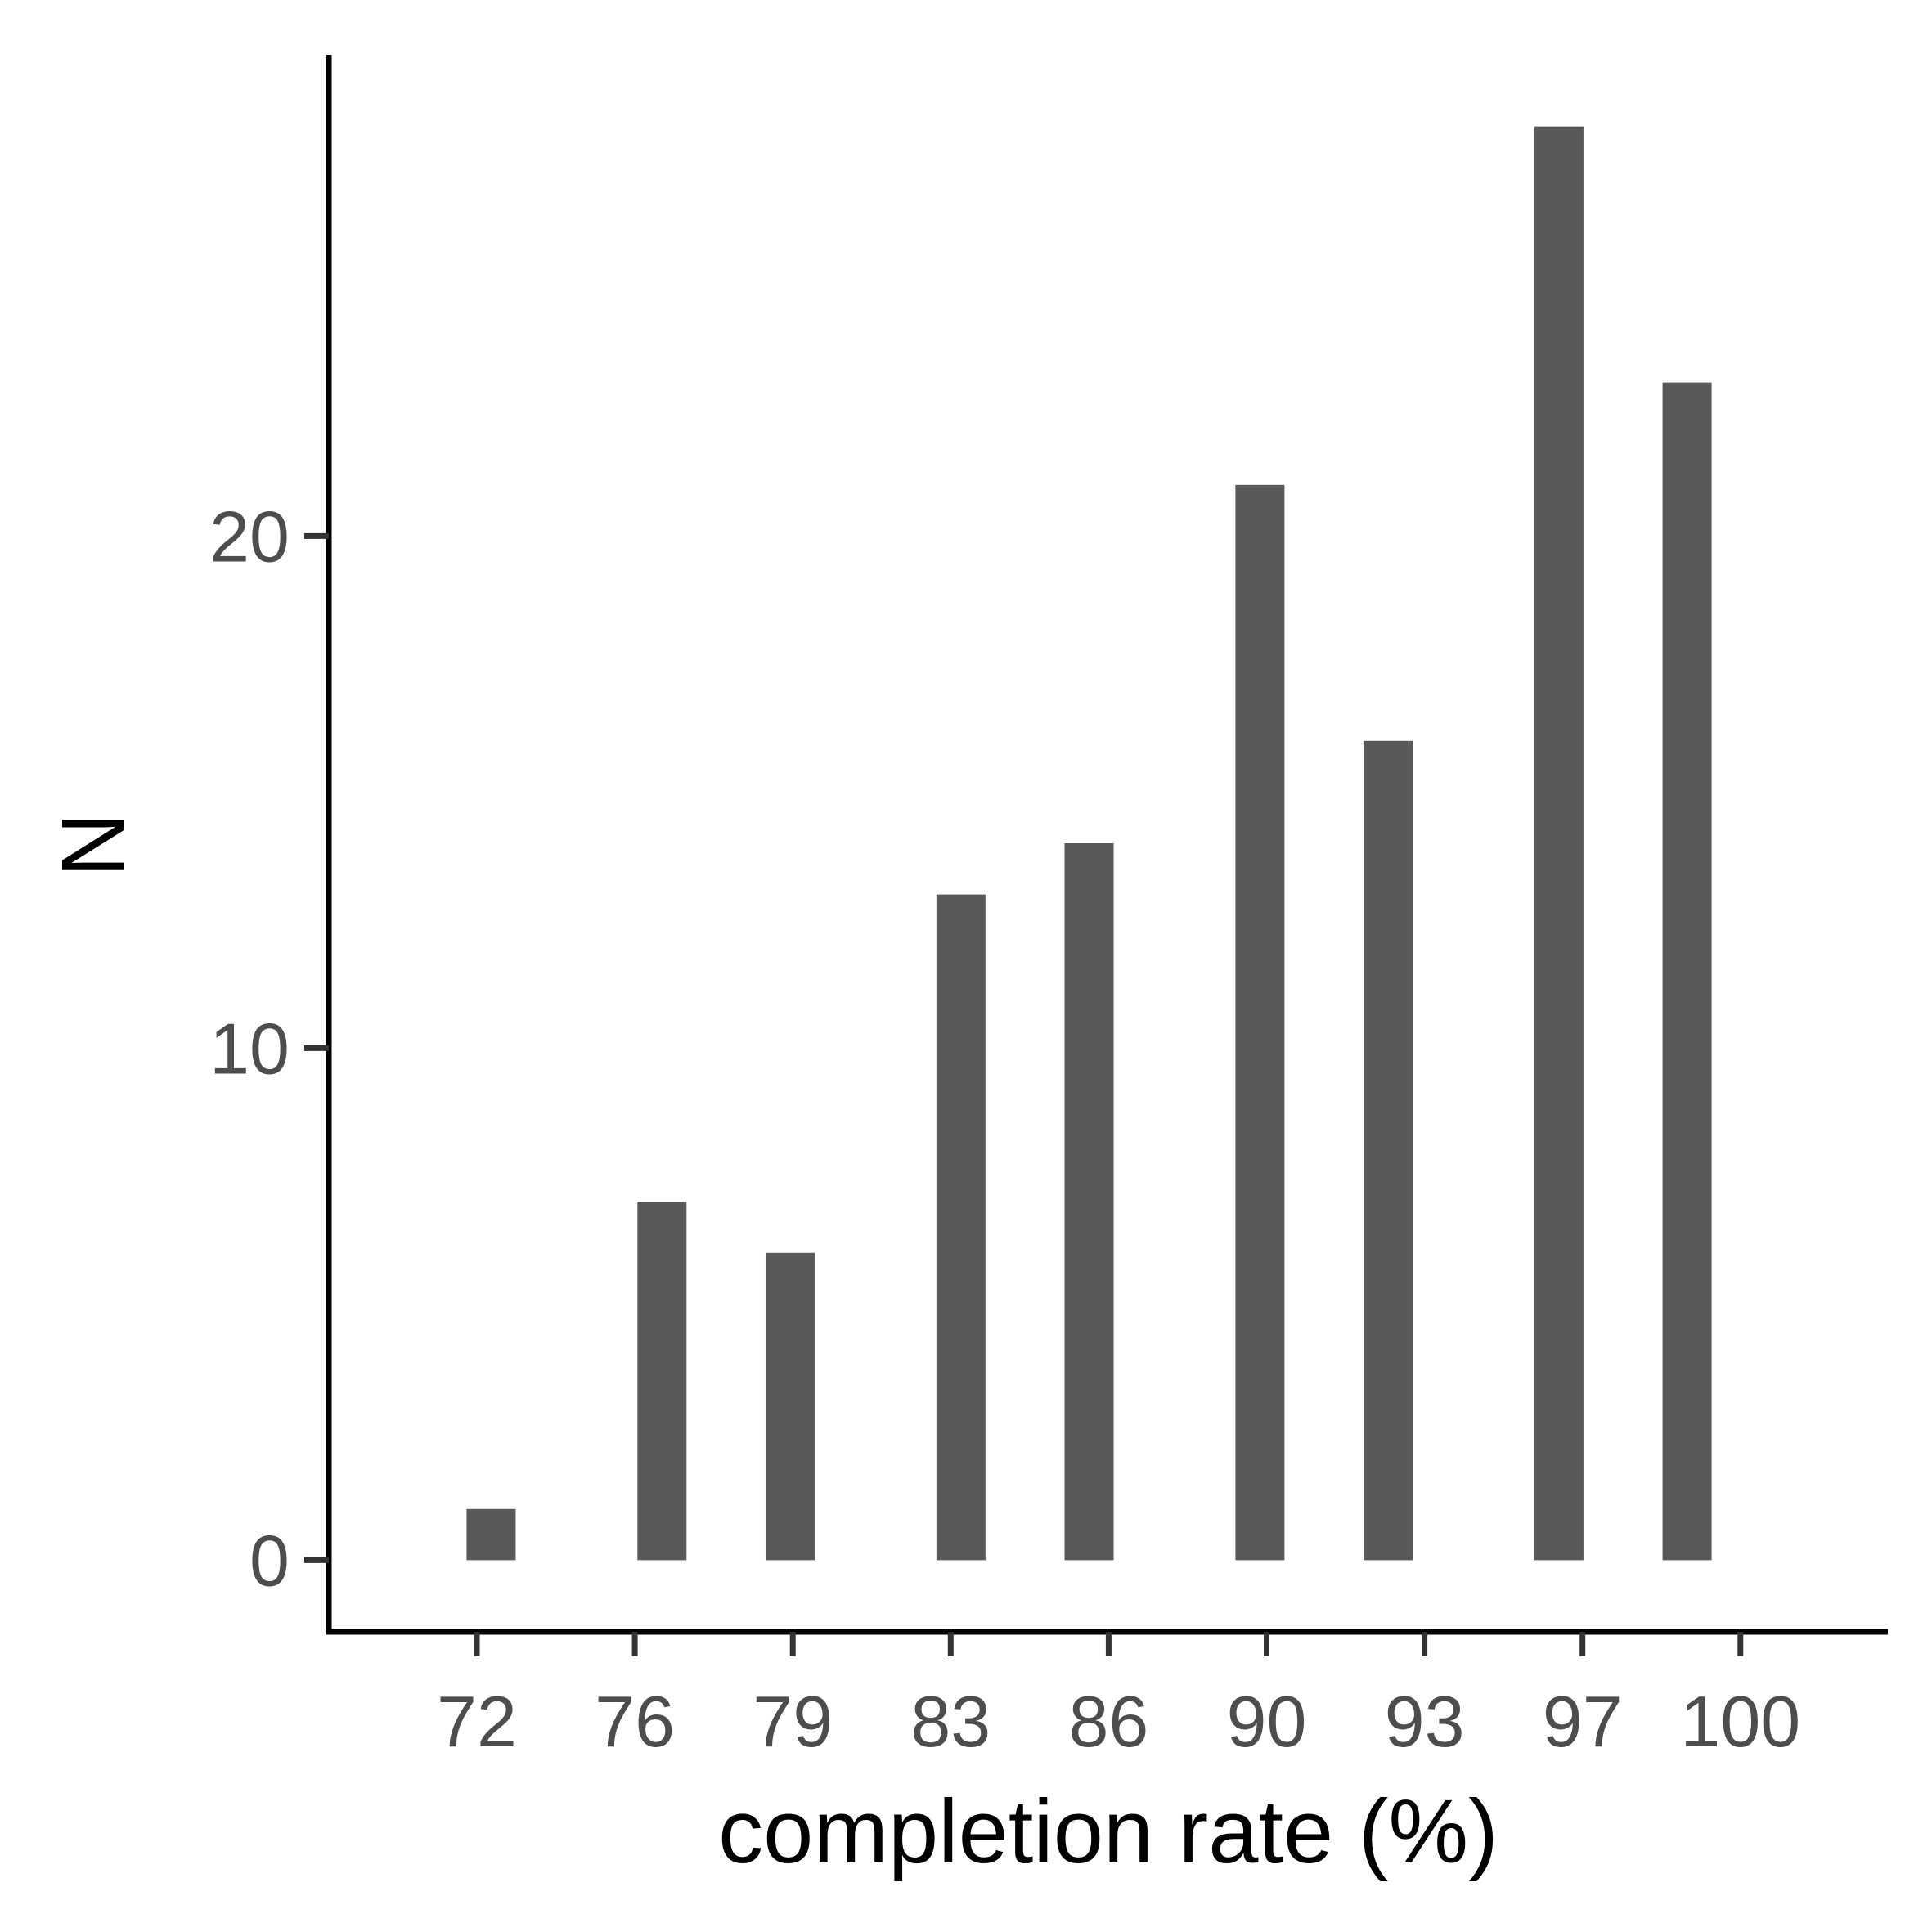 This screenshot has width=1932, height=1932. I want to click on y-tick-label: 10, so click(250, 1049).